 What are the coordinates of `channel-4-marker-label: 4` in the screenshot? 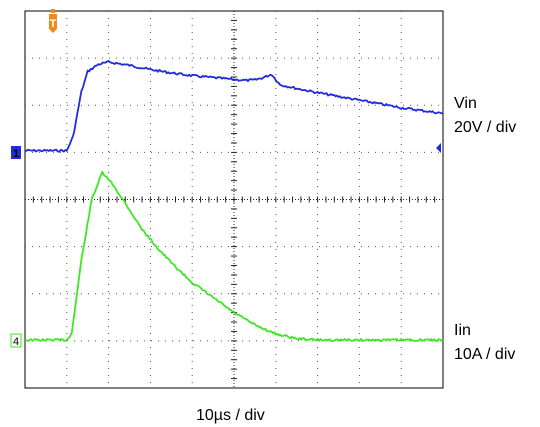 It's located at (16, 342).